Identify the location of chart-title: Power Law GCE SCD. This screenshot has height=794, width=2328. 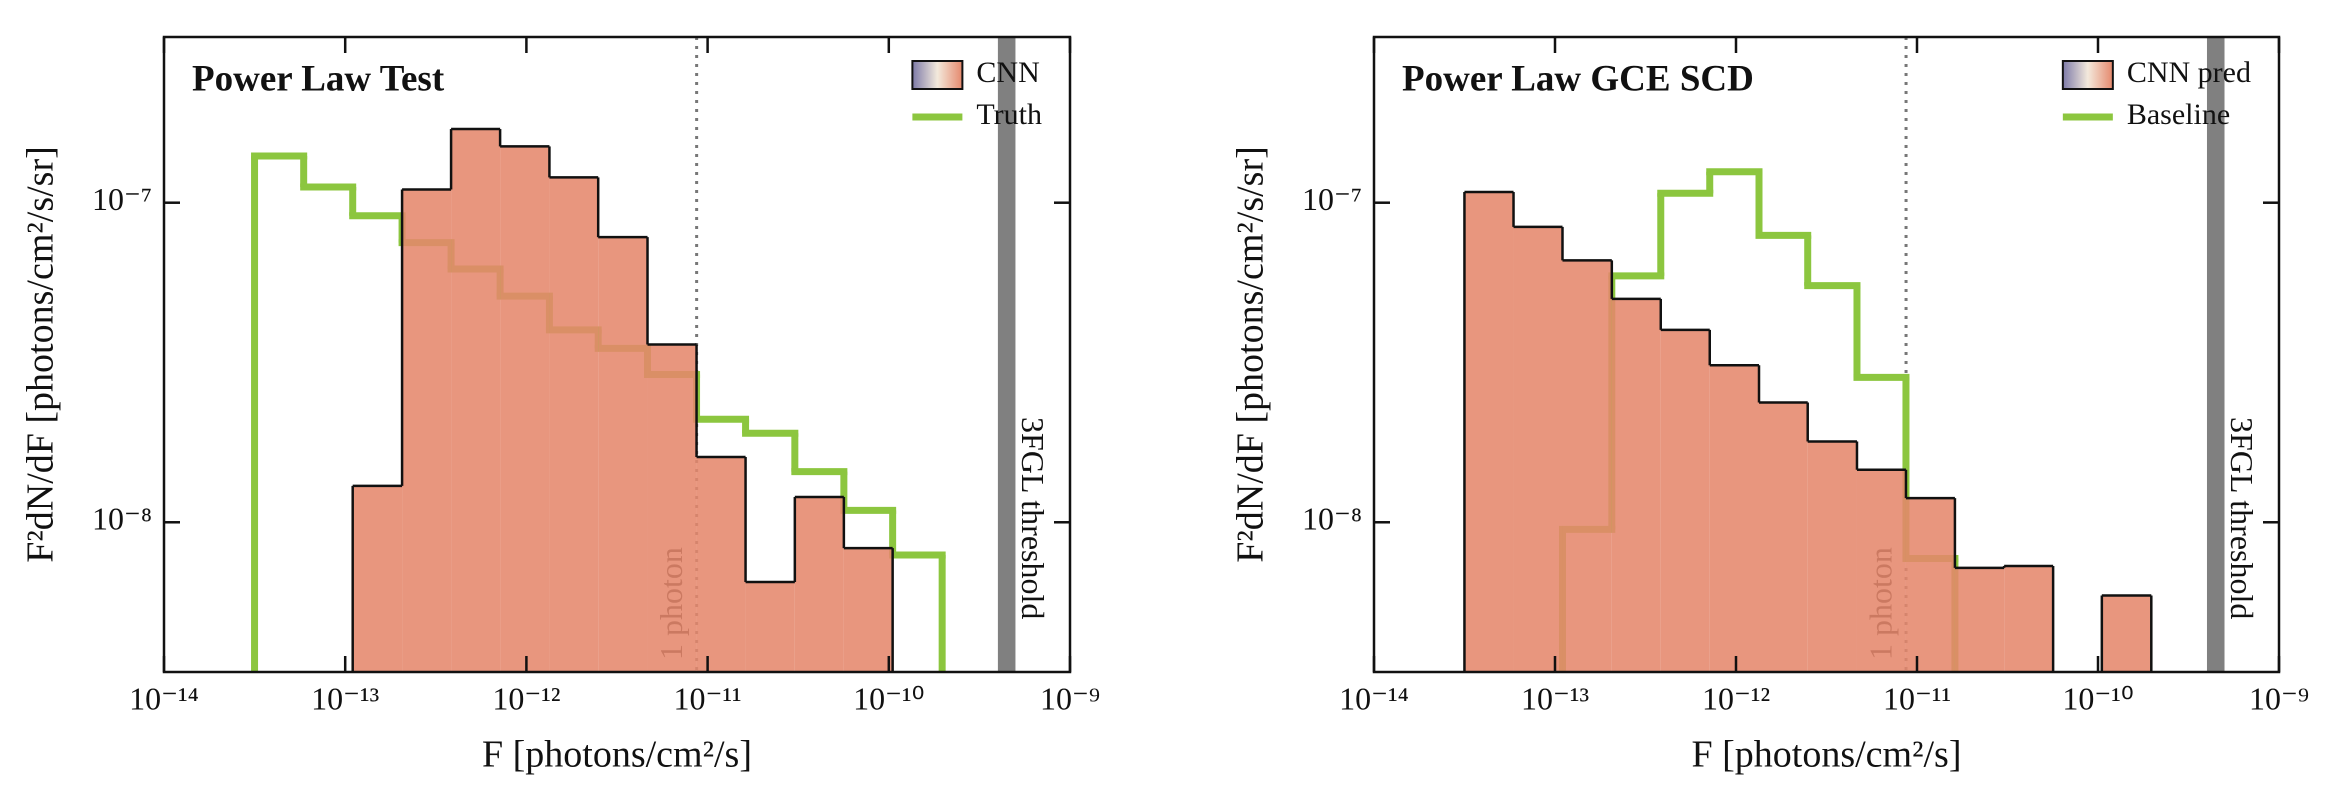
(1578, 78).